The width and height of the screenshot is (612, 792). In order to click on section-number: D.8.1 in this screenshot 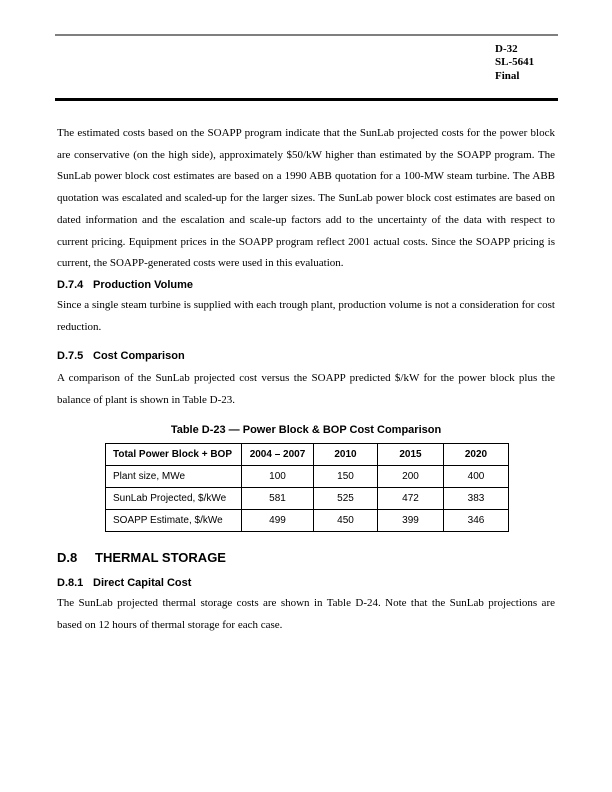, I will do `click(70, 583)`.